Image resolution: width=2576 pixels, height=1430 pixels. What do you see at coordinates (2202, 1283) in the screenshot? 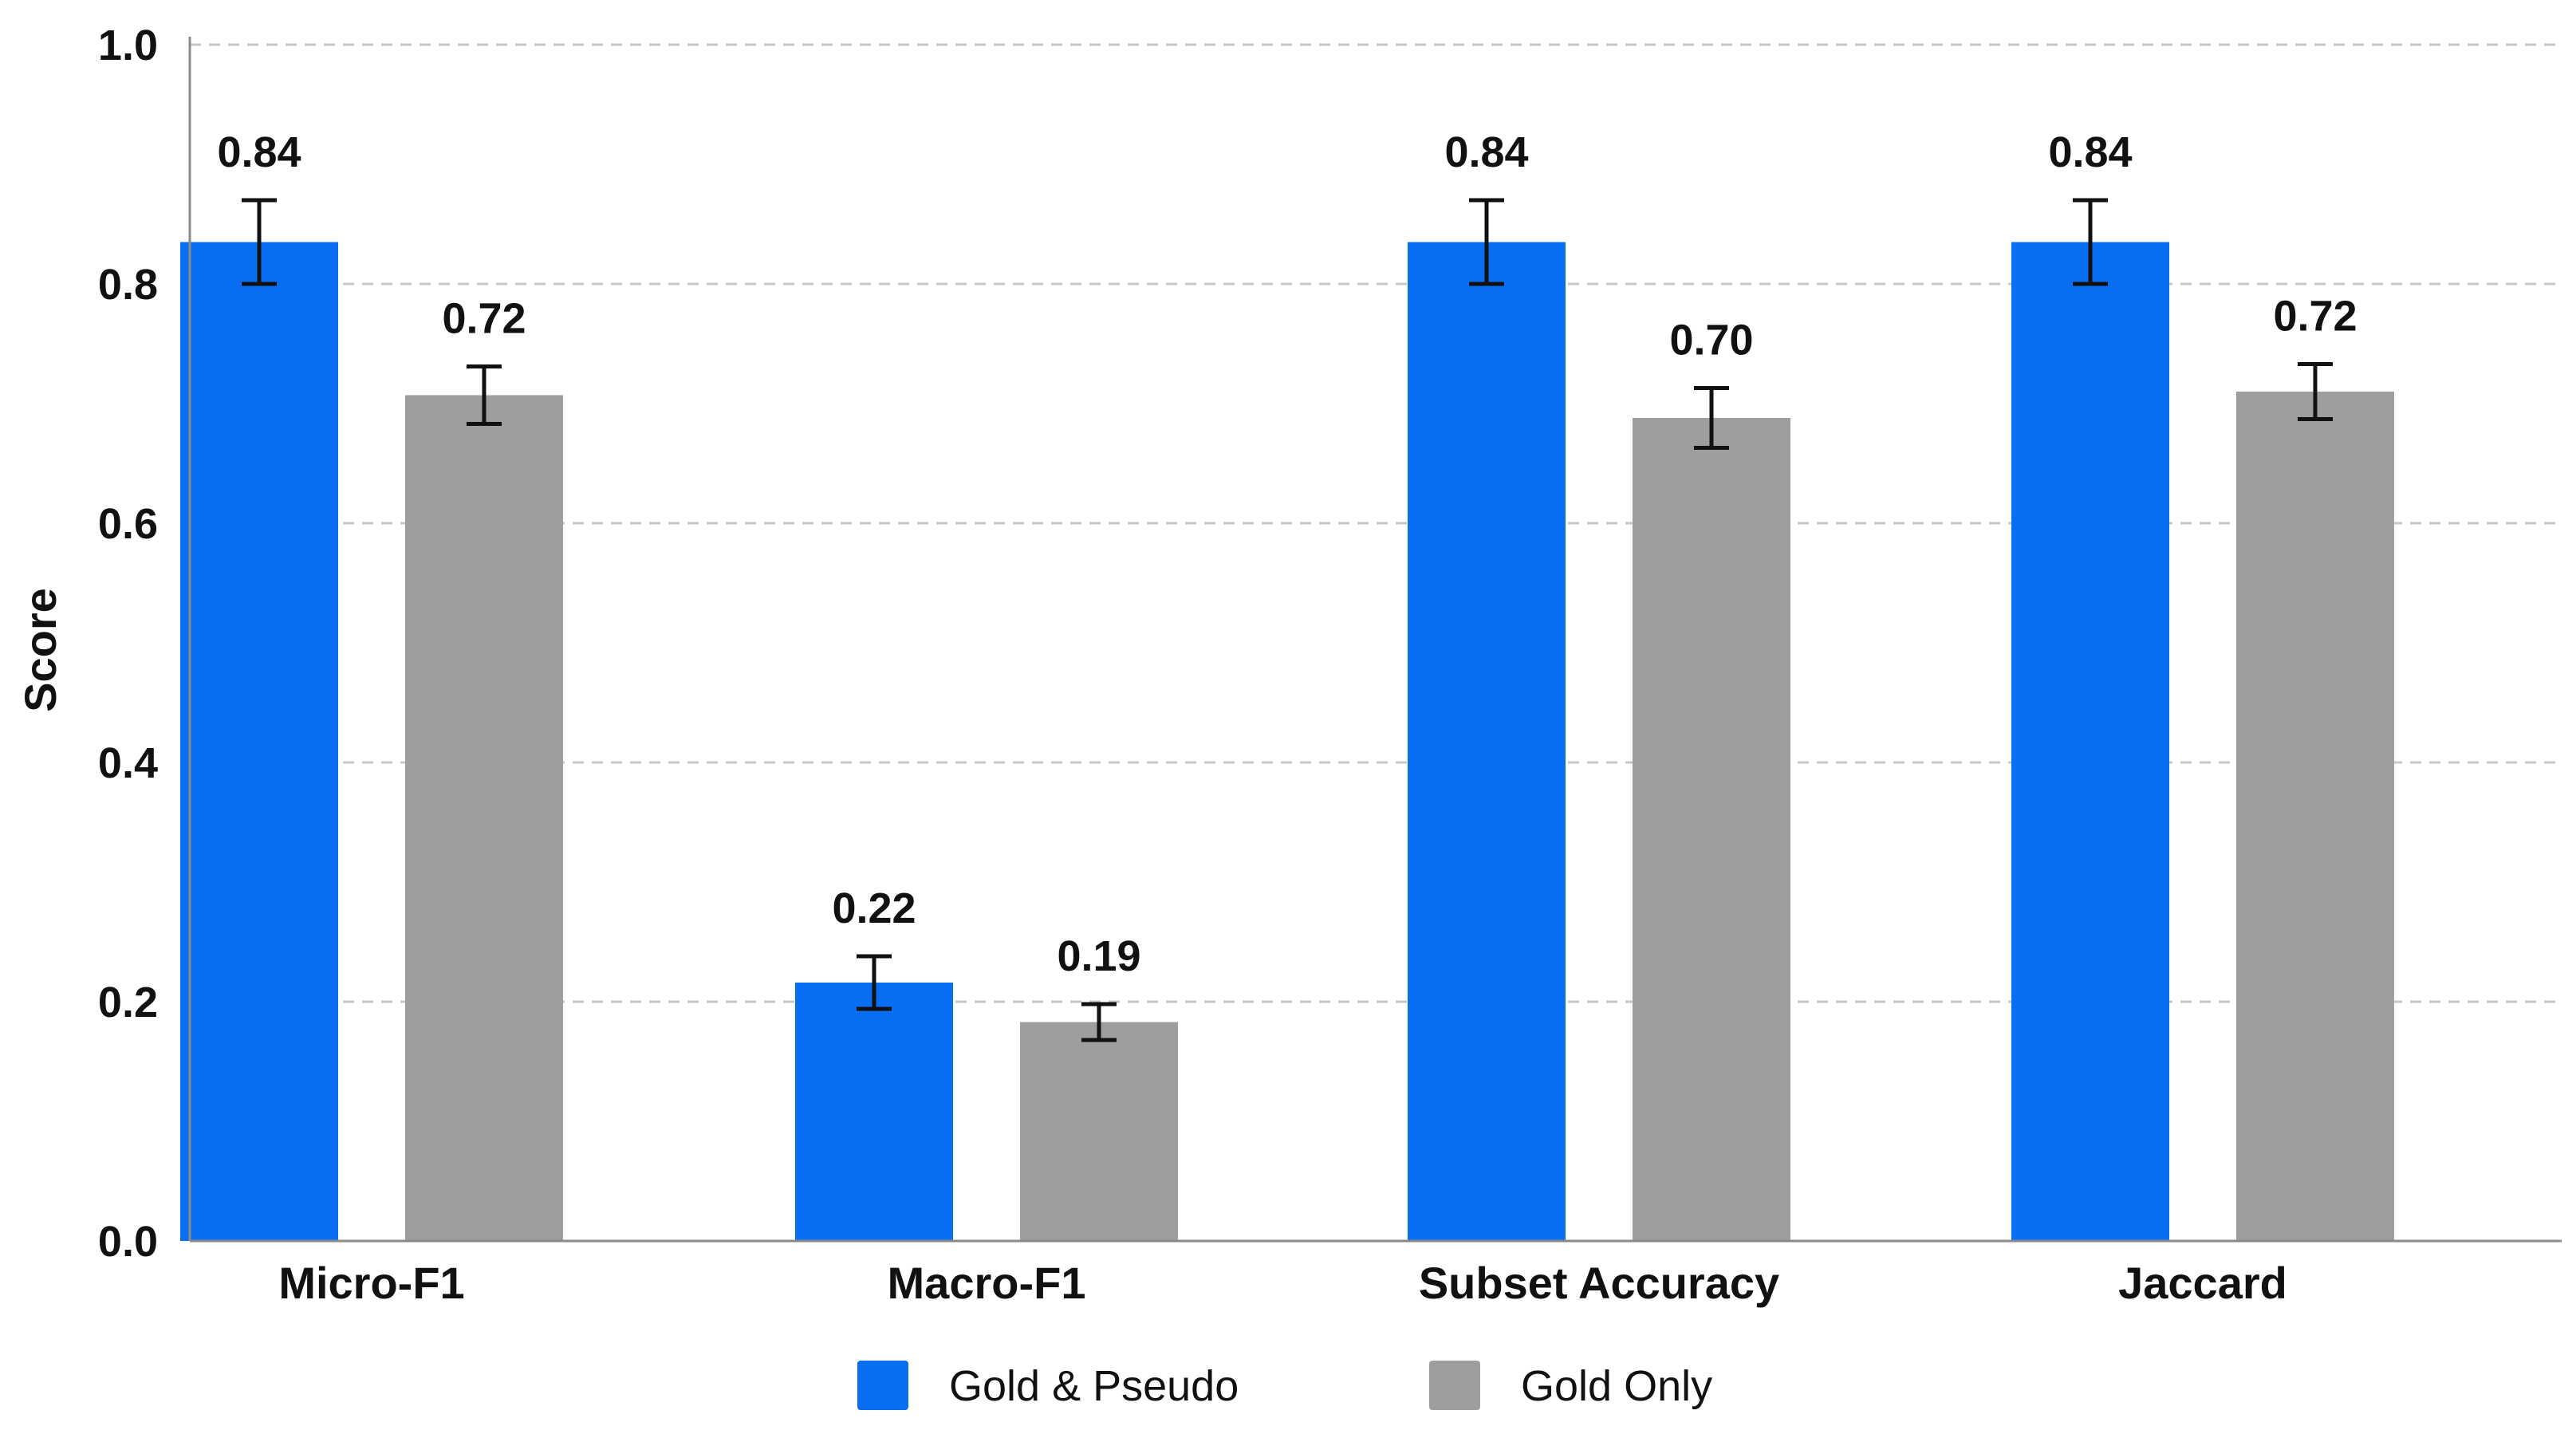
I see `x-tick-label: Jaccard` at bounding box center [2202, 1283].